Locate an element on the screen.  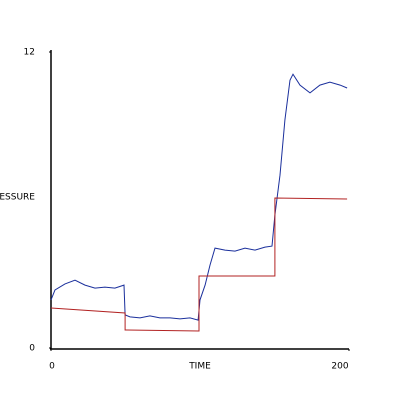
y-axis-label: PRESSURE is located at coordinates (17, 198).